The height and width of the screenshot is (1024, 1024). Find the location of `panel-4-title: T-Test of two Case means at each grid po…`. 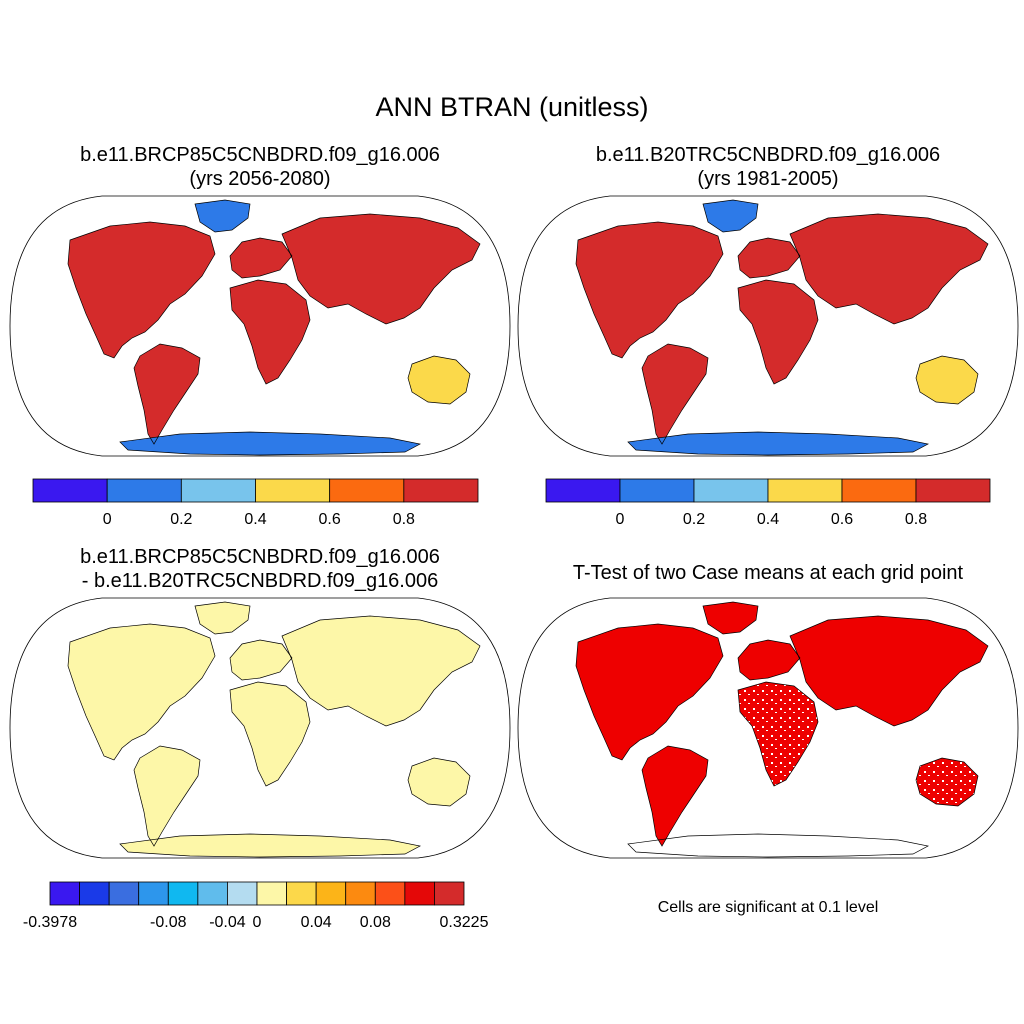

panel-4-title: T-Test of two Case means at each grid po… is located at coordinates (768, 573).